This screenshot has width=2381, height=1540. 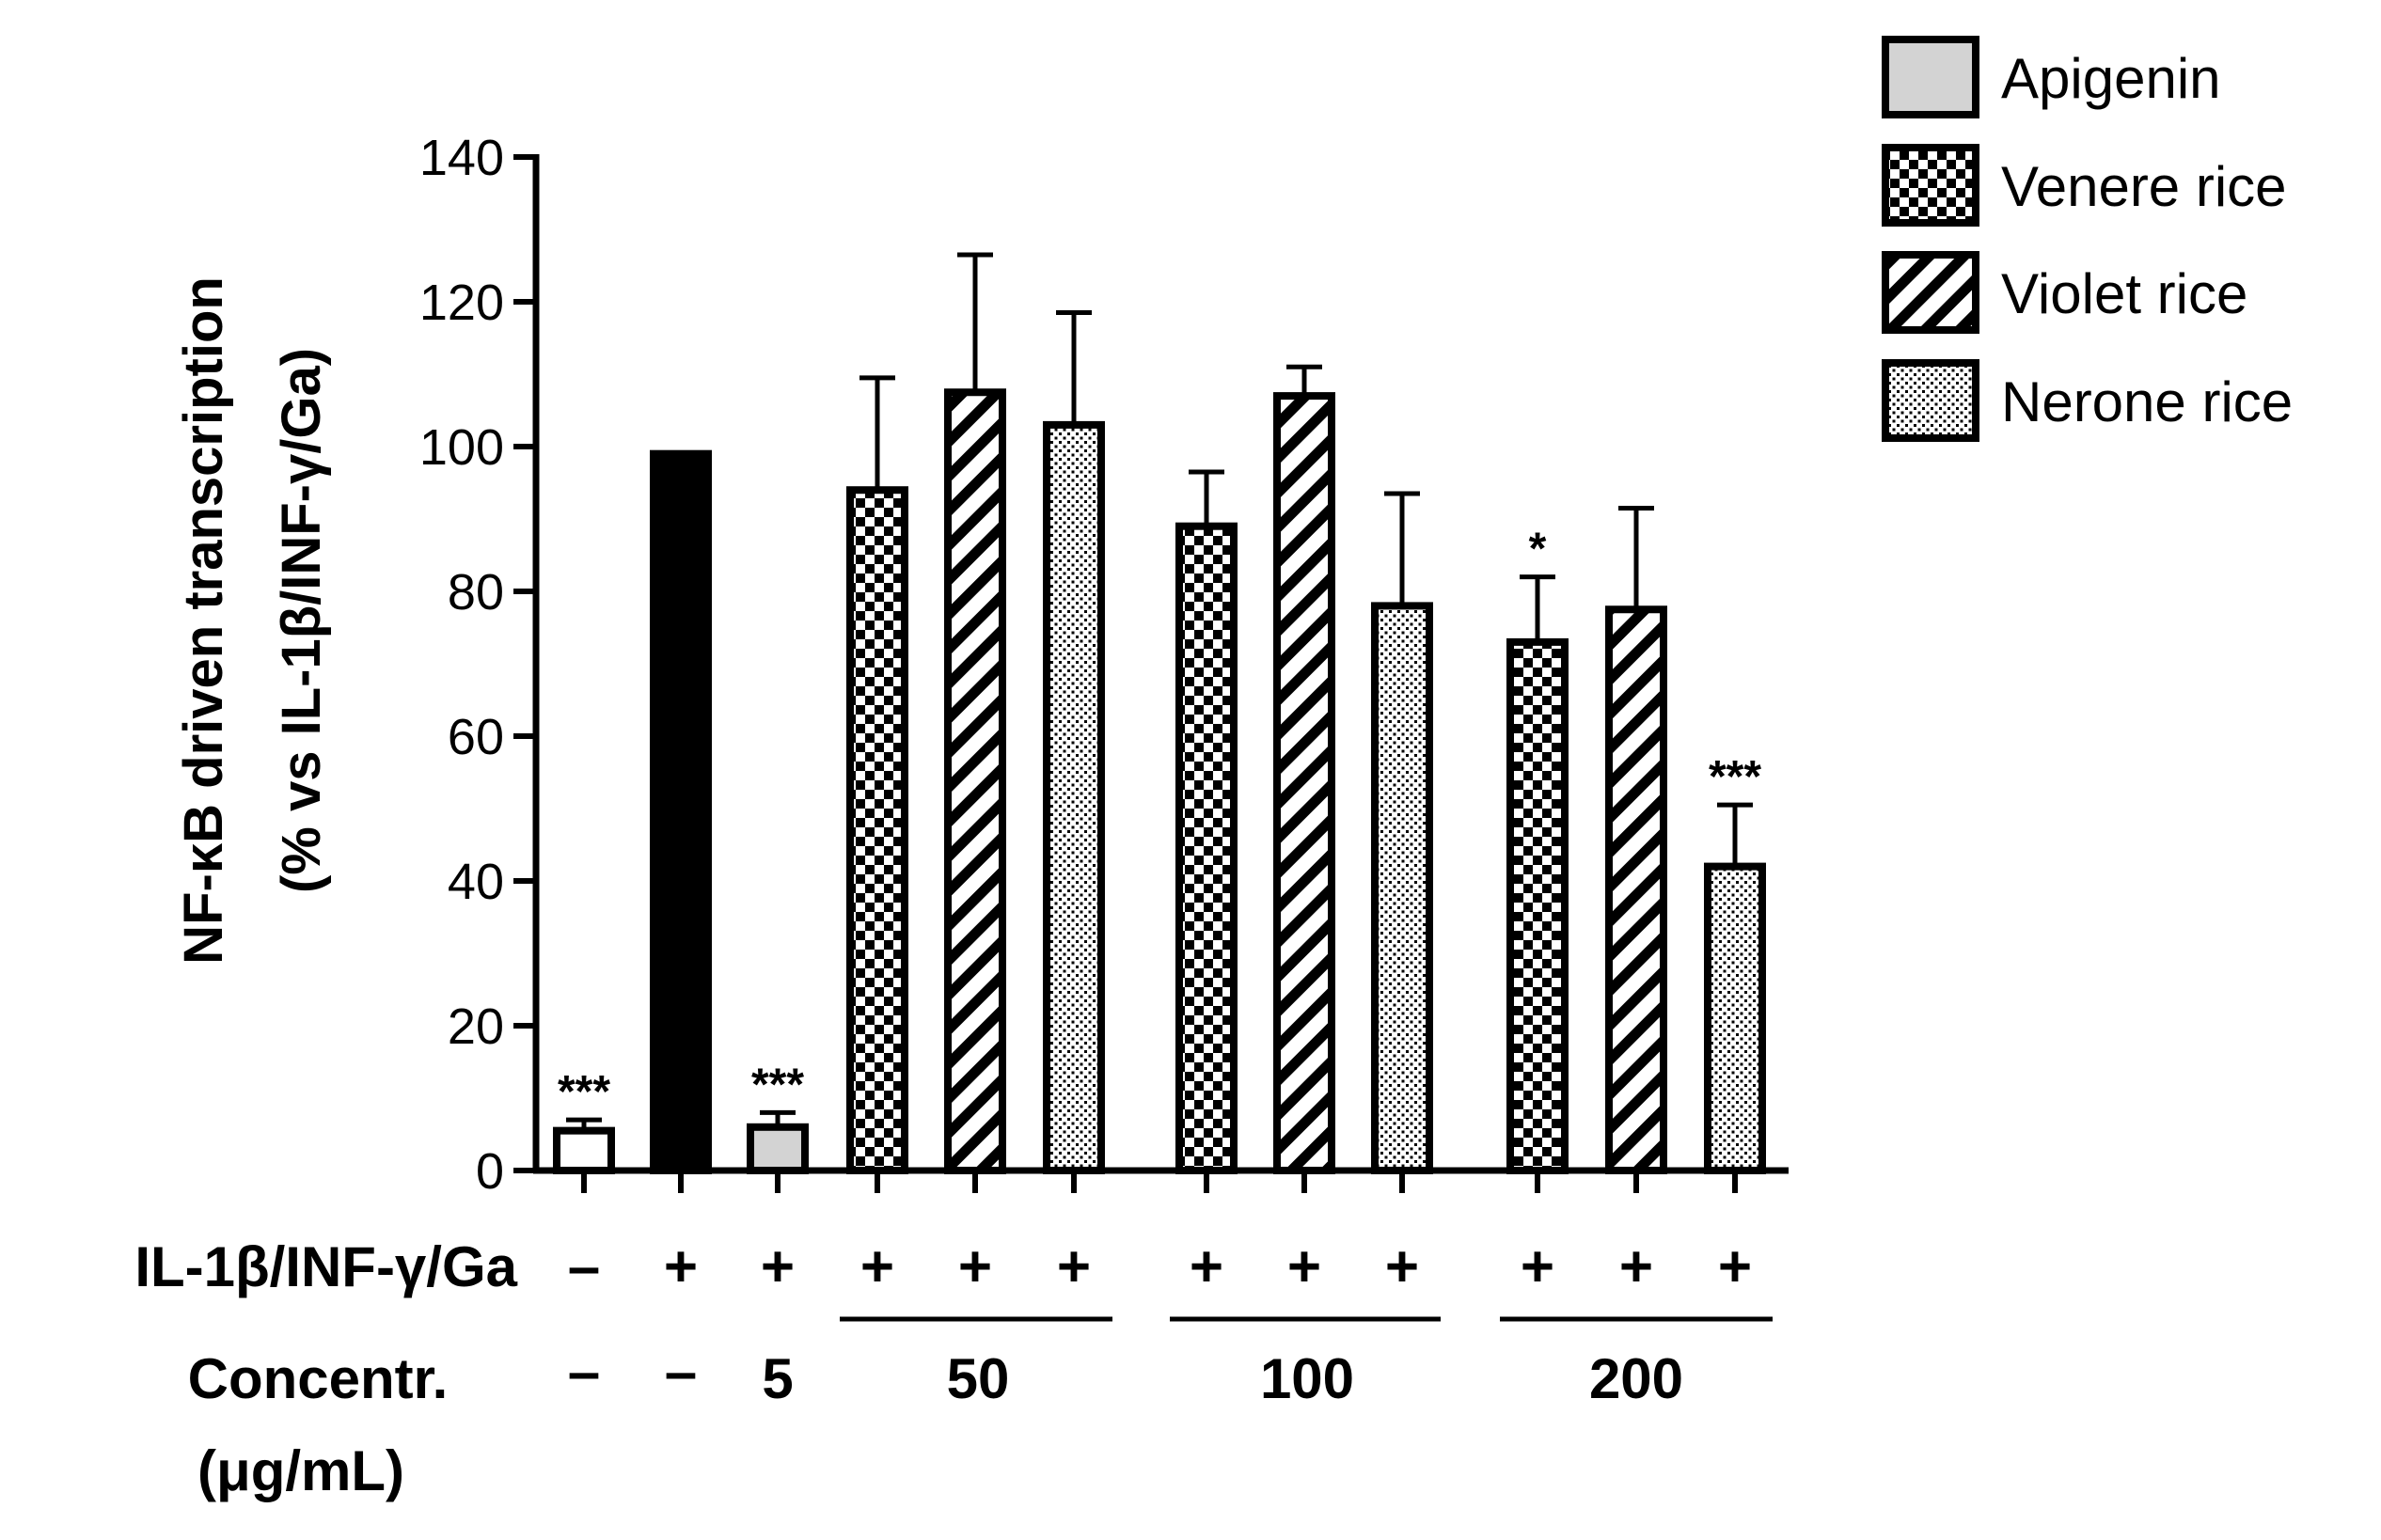 What do you see at coordinates (490, 1172) in the screenshot?
I see `y-tick-label: 0` at bounding box center [490, 1172].